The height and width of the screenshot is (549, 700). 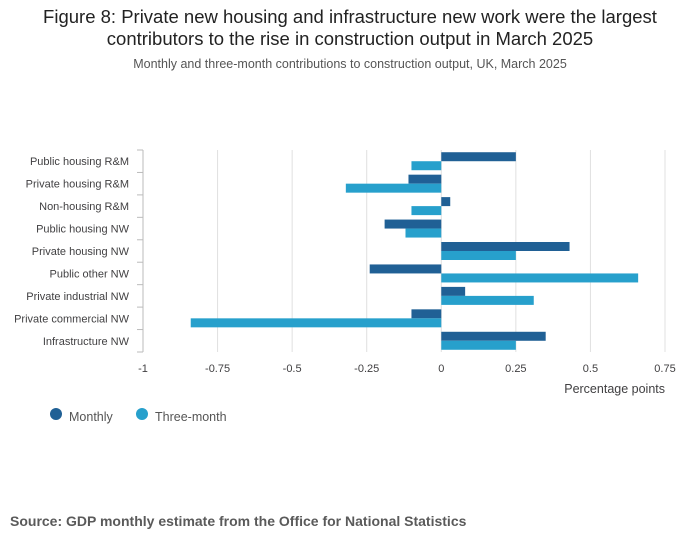 I want to click on bar-three-month-private-industrial-nw, so click(x=487, y=300).